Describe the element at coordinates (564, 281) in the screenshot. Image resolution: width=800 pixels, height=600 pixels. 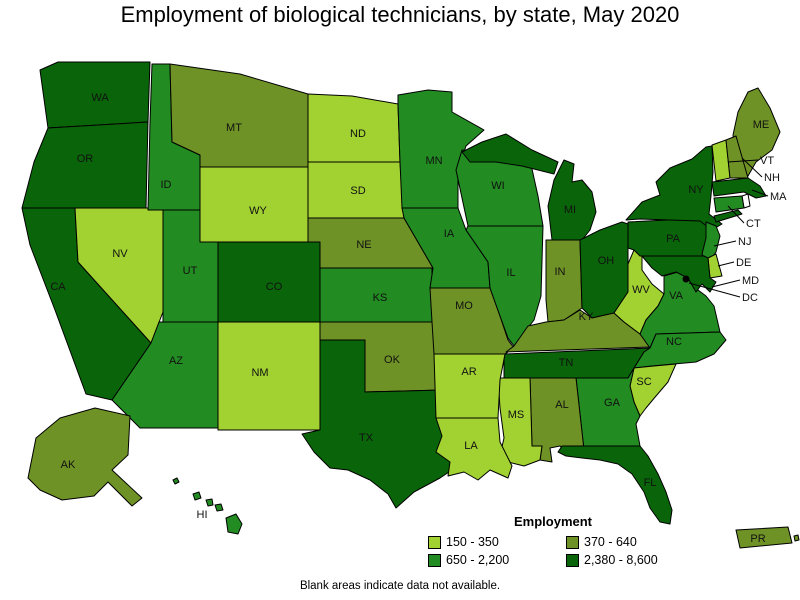
I see `state-IN` at that location.